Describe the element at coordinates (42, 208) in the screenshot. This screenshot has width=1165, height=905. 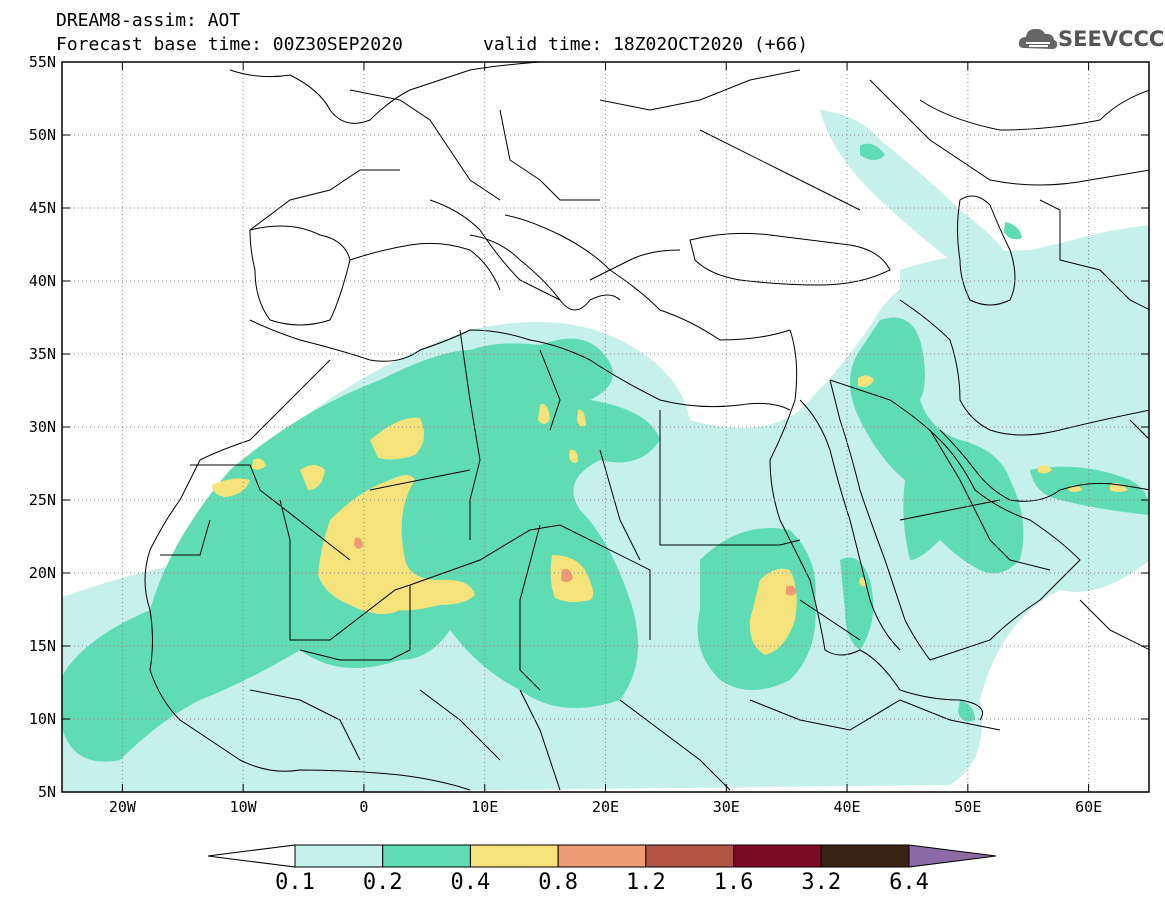
I see `lat-label: 45N` at that location.